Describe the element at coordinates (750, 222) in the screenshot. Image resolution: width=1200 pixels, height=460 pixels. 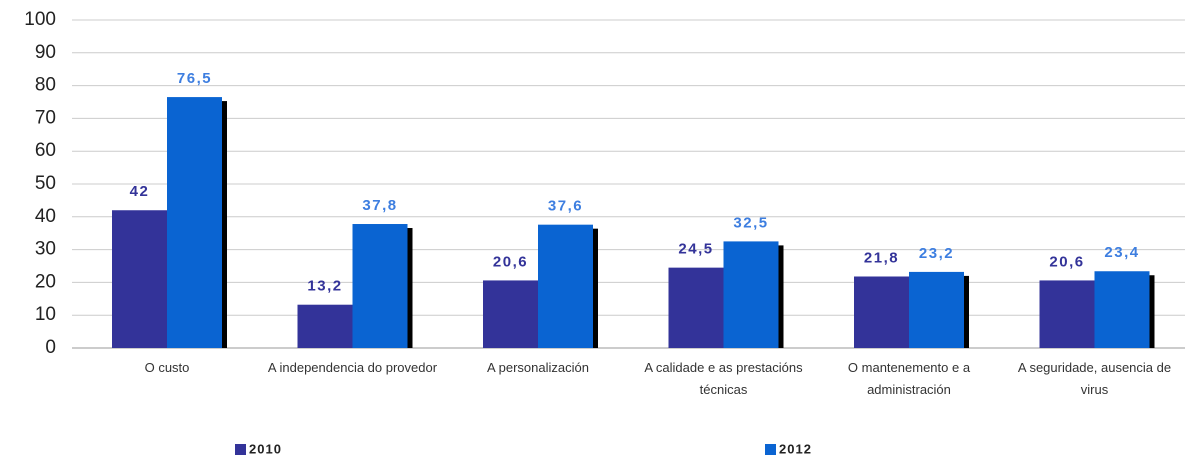
I see `value-label: 32,5` at that location.